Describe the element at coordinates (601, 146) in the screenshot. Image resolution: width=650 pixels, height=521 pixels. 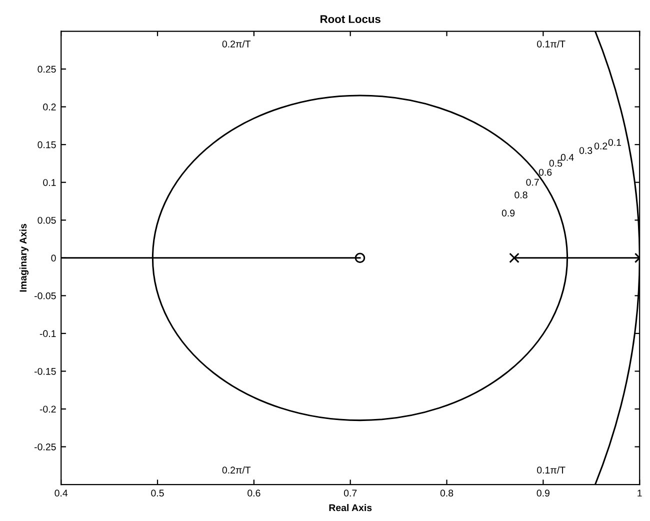
I see `annotation: 0.2` at that location.